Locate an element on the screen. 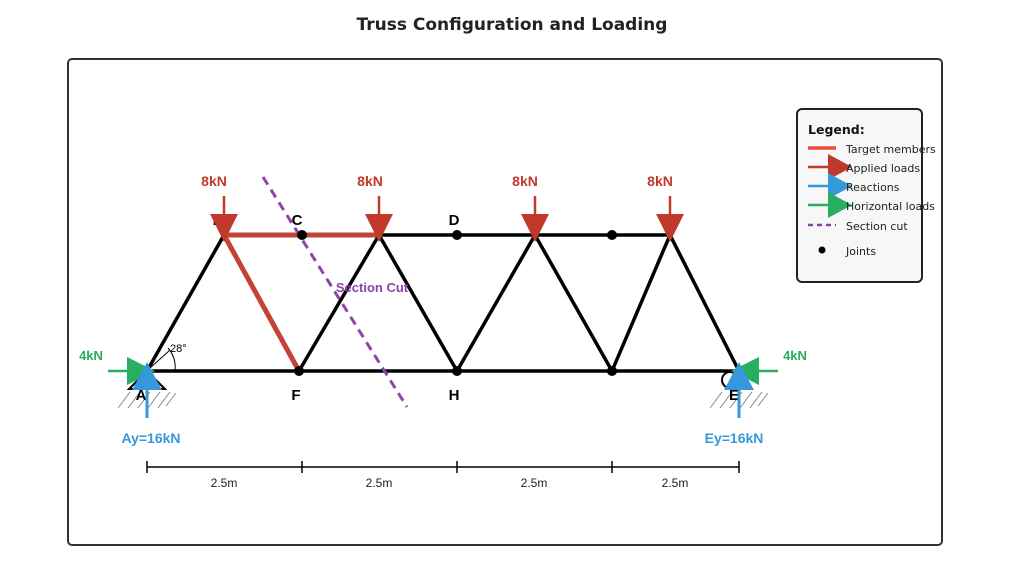  horizontal-load-left is located at coordinates (131, 371).